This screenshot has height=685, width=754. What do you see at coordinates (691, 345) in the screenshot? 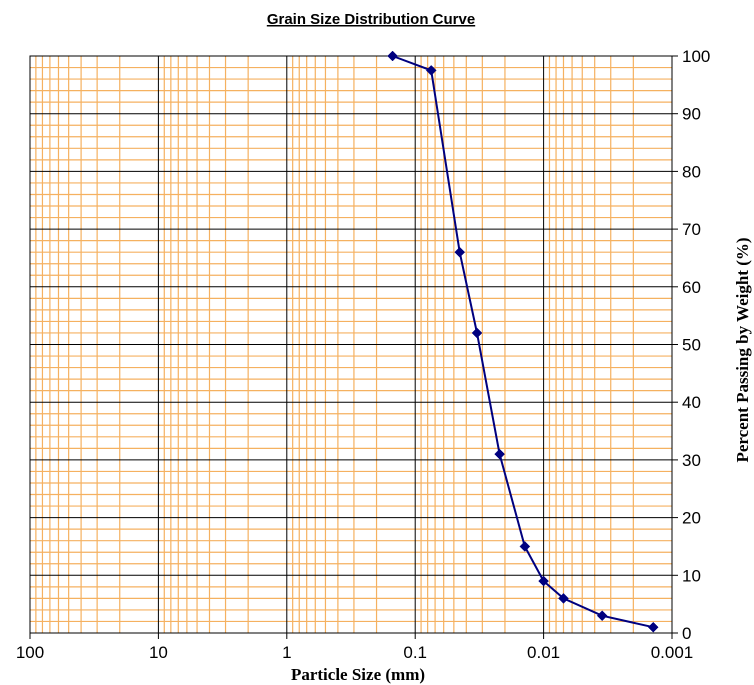
I see `y-tick-label: 50` at bounding box center [691, 345].